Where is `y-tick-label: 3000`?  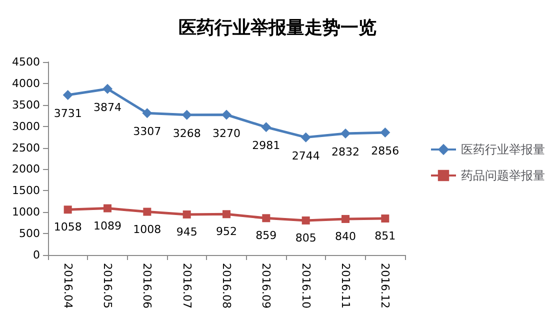 y-tick-label: 3000 is located at coordinates (26, 126).